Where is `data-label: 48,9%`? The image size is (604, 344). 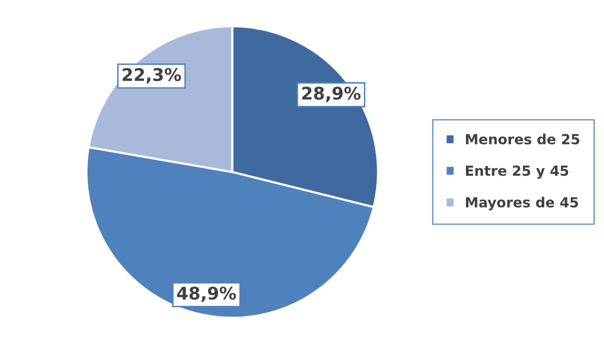
data-label: 48,9% is located at coordinates (206, 294).